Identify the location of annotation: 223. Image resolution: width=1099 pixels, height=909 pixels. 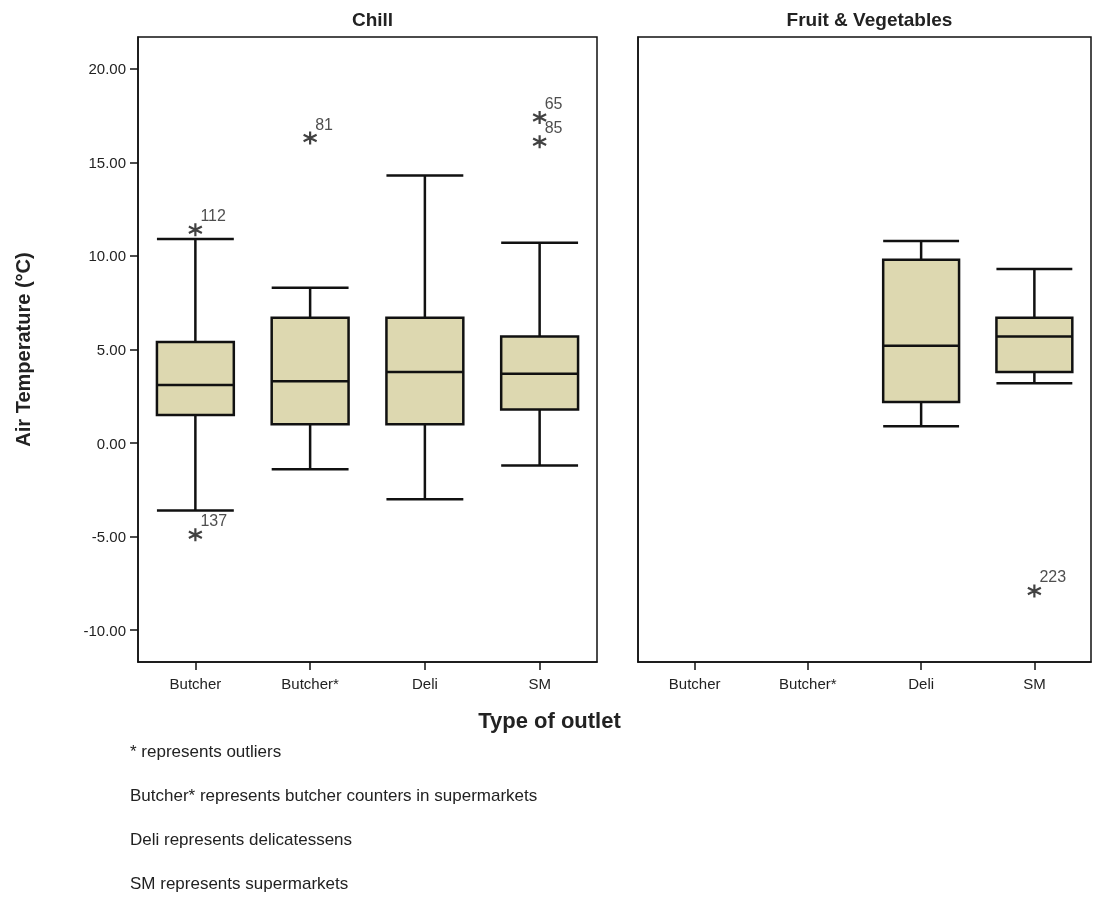
(1053, 577).